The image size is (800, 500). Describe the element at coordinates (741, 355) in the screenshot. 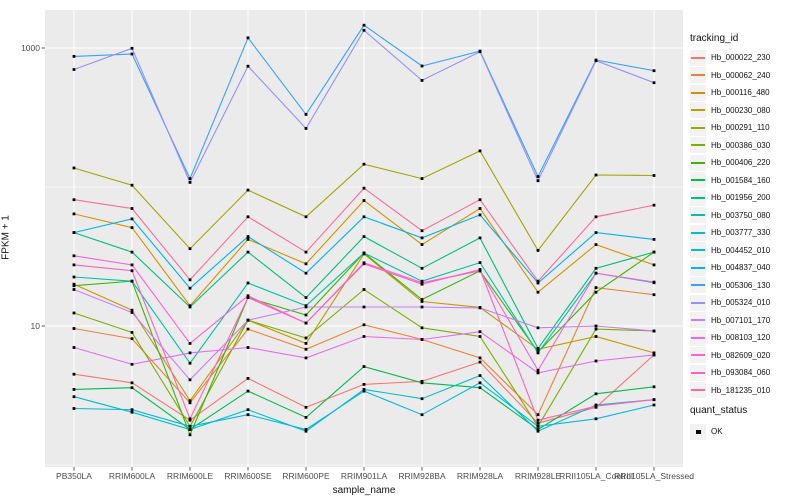

I see `legend-item-label: Hb_082609_020` at that location.